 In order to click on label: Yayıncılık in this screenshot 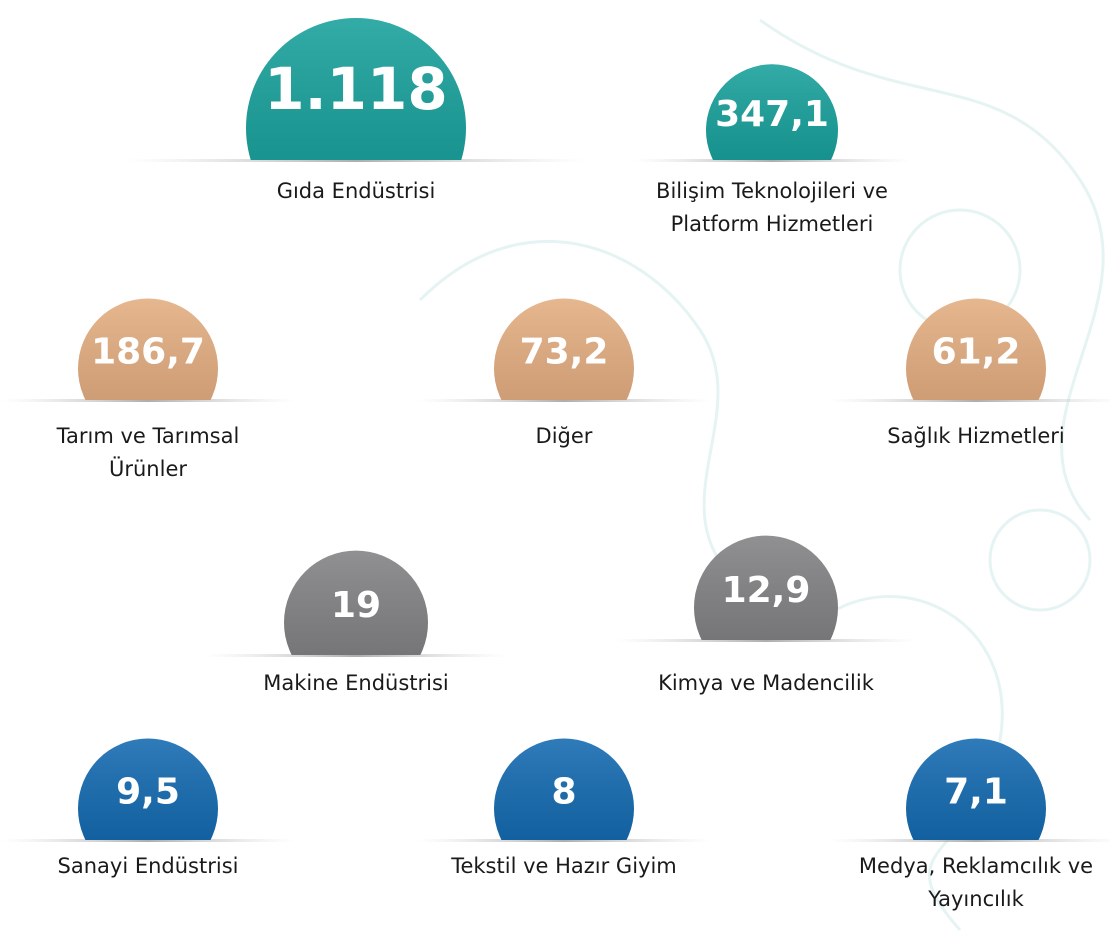, I will do `click(975, 899)`.